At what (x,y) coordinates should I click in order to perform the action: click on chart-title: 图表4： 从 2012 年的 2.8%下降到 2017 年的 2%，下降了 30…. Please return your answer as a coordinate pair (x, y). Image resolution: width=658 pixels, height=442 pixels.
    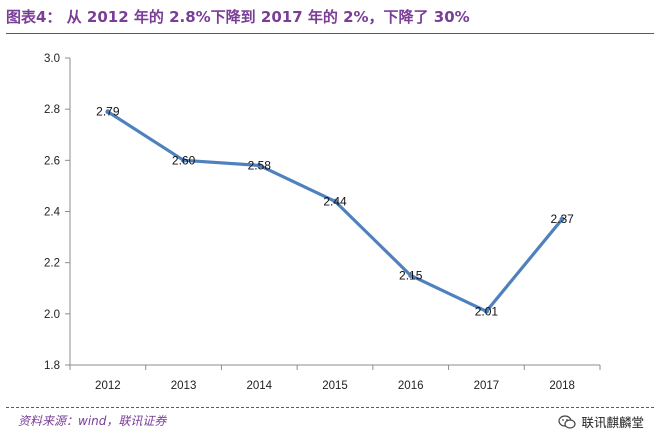
    Looking at the image, I should click on (238, 17).